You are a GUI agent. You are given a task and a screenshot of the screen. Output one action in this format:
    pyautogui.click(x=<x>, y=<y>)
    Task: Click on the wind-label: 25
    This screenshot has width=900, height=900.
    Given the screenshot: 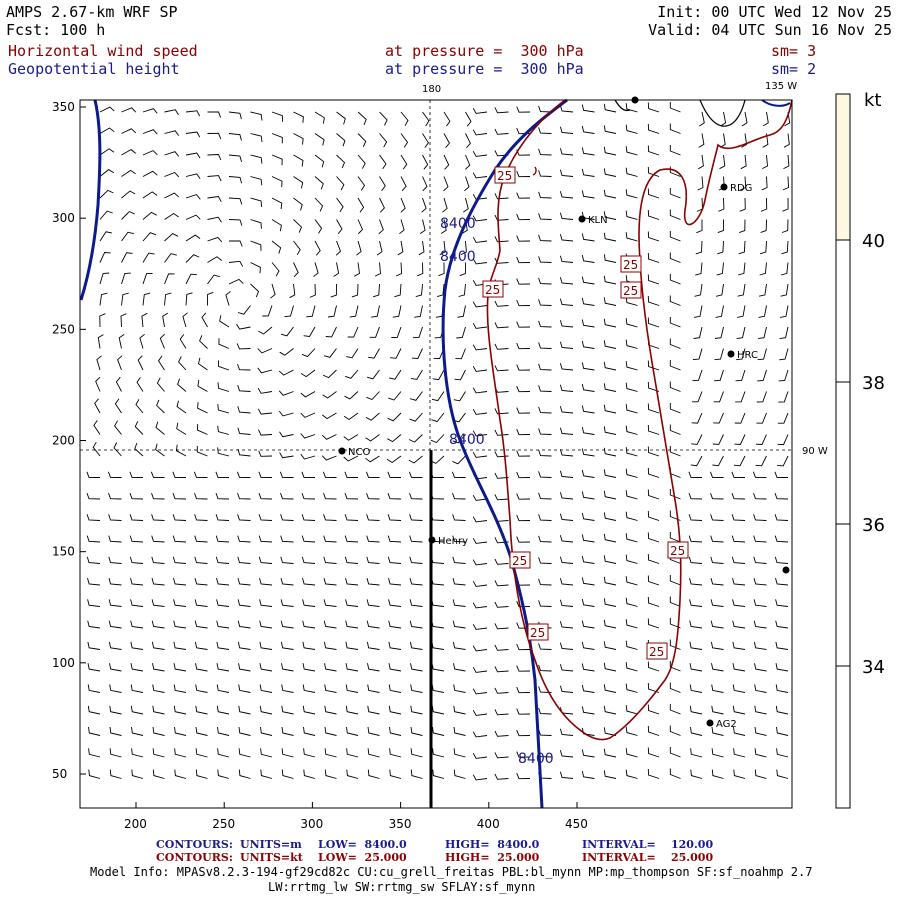 What is the action you would take?
    pyautogui.click(x=537, y=633)
    